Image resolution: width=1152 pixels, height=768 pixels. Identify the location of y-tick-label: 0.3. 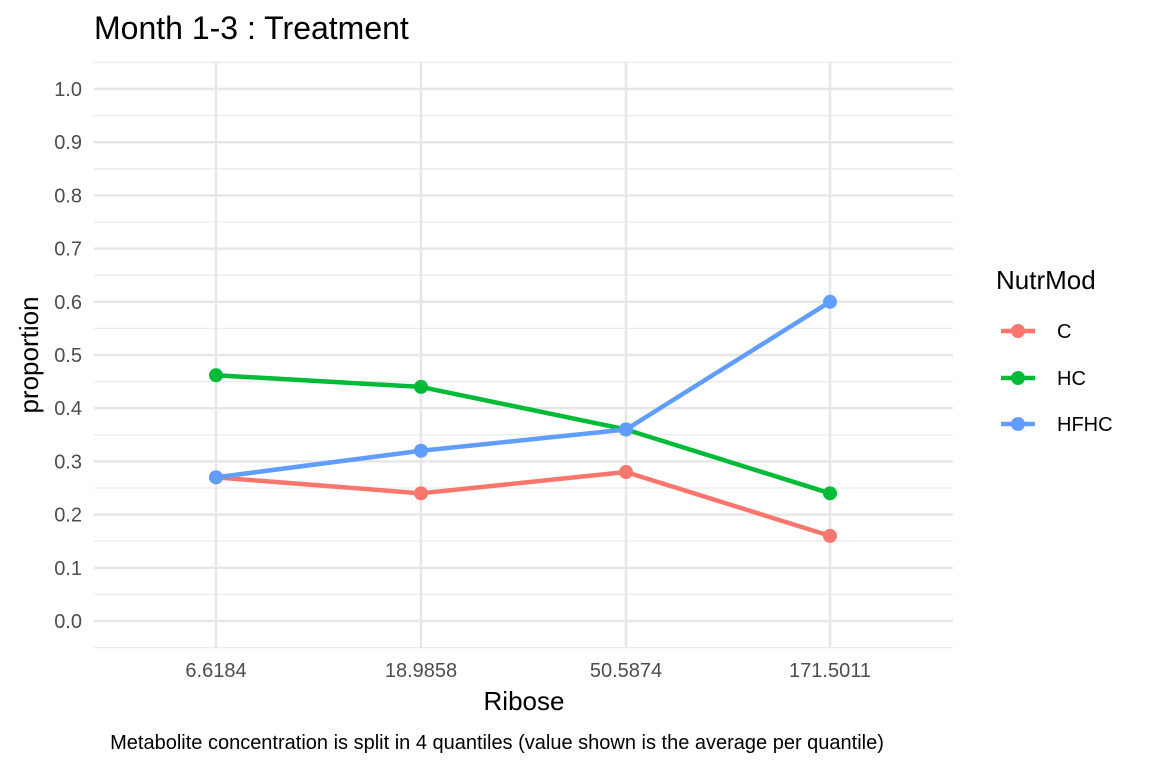
(68, 462).